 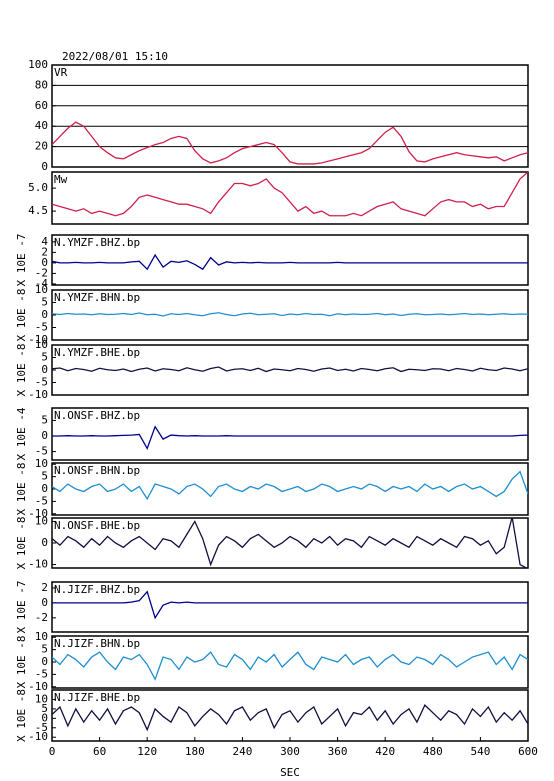 What do you see at coordinates (385, 751) in the screenshot?
I see `x-tick-label: 420` at bounding box center [385, 751].